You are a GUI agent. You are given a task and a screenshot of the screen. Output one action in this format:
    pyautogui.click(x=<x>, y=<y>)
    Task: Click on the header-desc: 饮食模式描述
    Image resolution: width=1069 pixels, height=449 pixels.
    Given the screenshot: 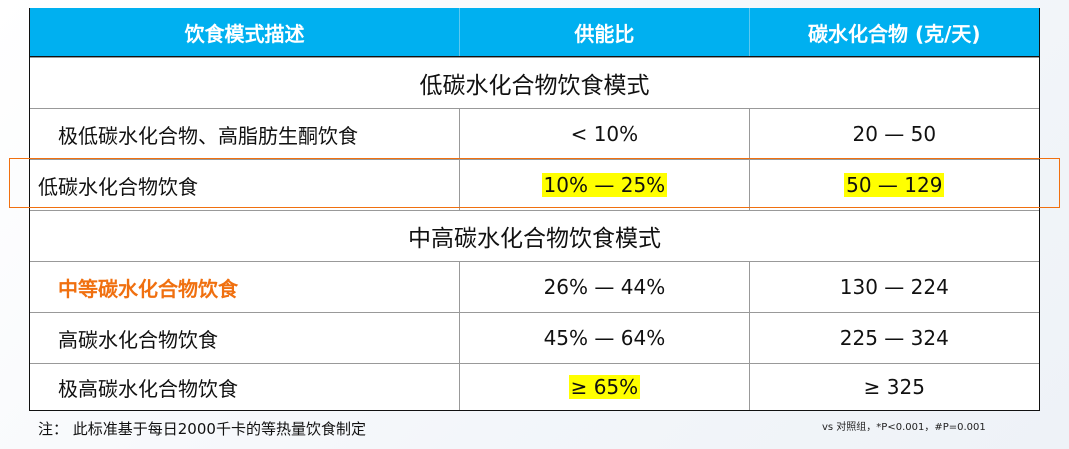 What is the action you would take?
    pyautogui.click(x=245, y=32)
    